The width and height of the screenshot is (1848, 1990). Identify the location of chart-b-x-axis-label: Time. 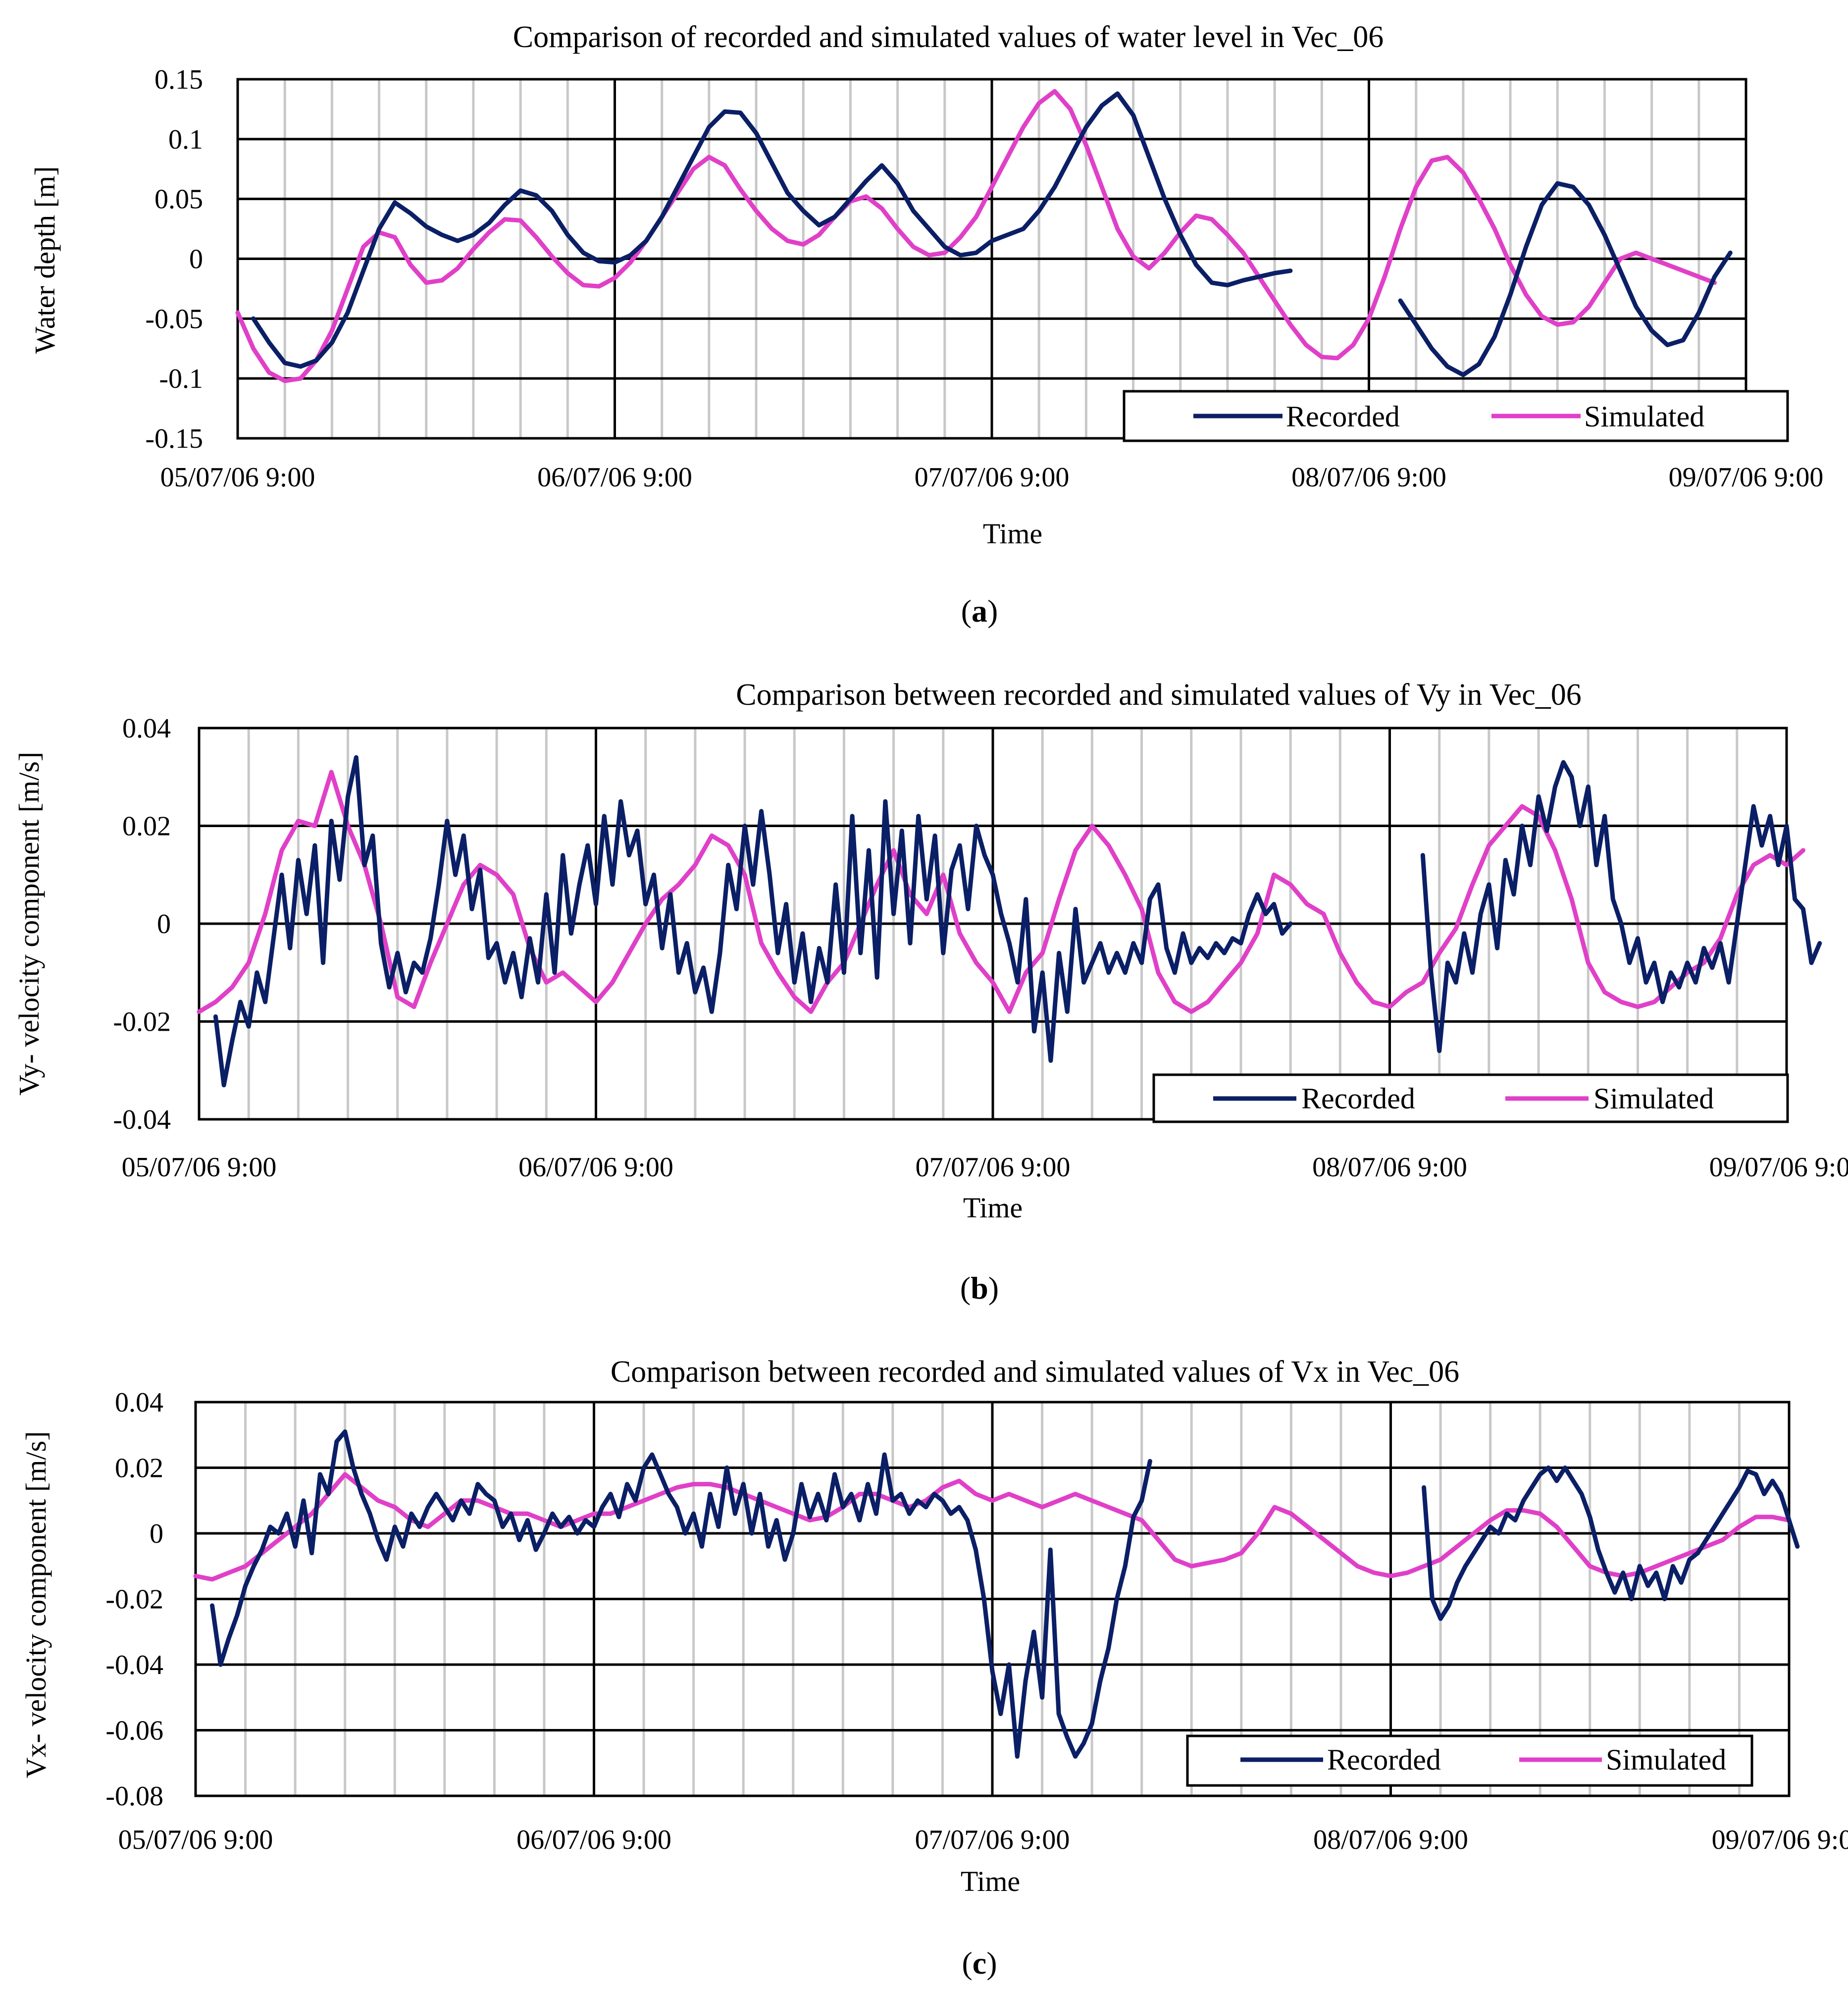
(993, 1208).